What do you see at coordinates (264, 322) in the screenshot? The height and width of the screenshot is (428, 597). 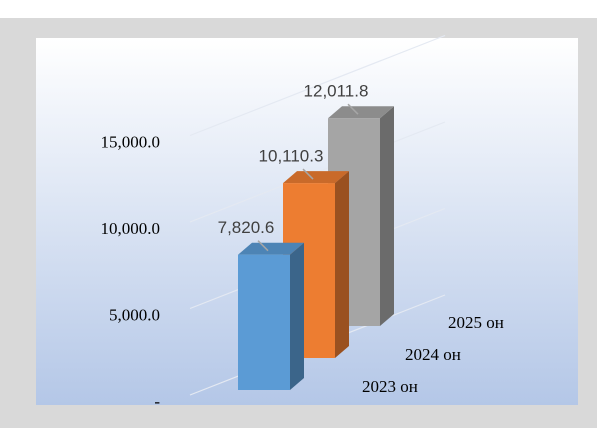 I see `bar` at bounding box center [264, 322].